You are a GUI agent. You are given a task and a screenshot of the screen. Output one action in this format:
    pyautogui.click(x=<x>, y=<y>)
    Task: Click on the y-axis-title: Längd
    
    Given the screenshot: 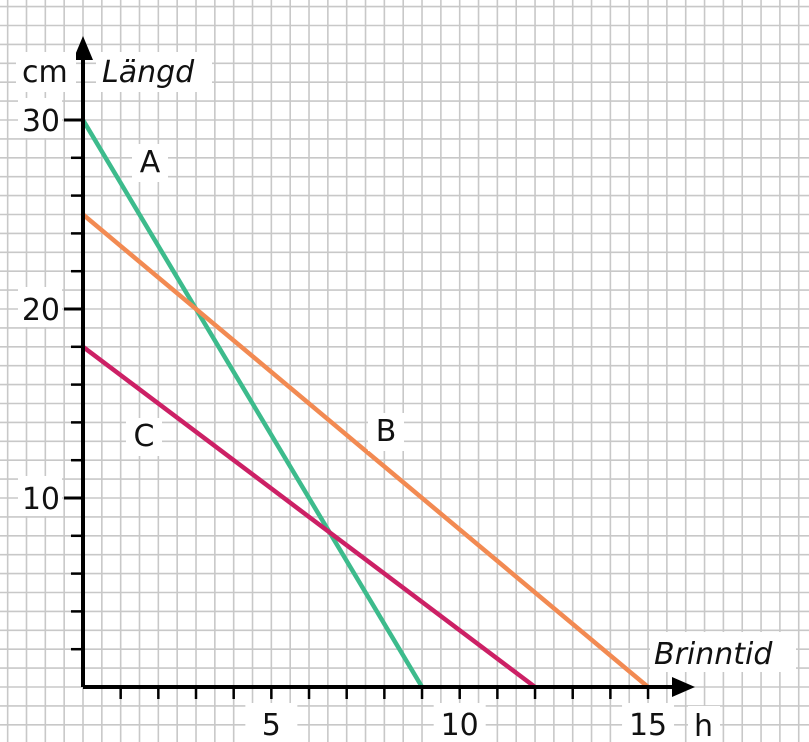 What is the action you would take?
    pyautogui.click(x=148, y=72)
    